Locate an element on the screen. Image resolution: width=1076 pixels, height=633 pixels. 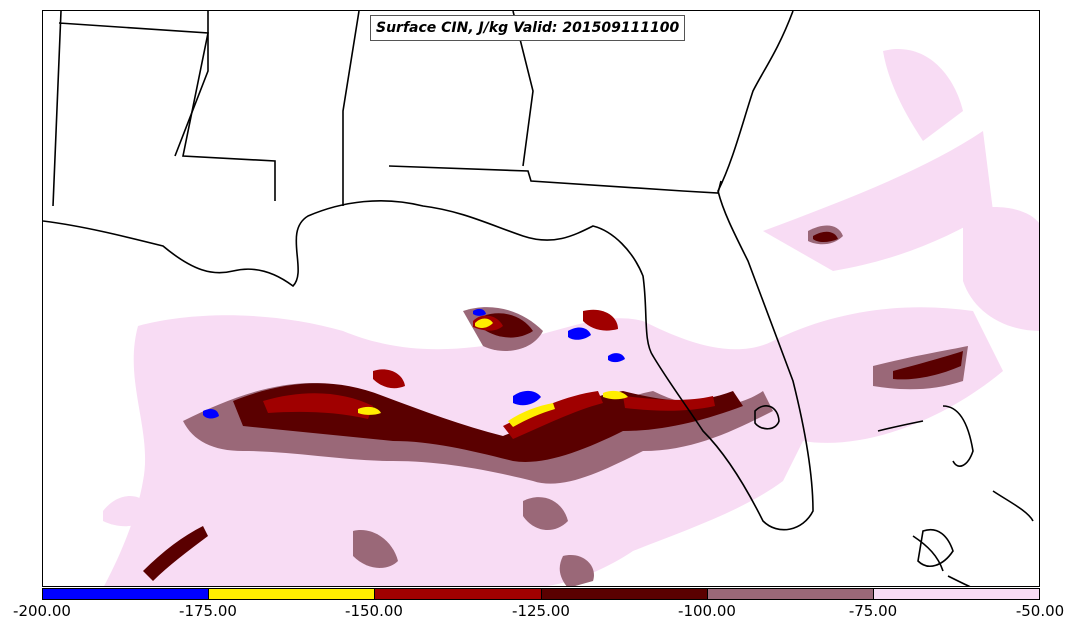
colorbar-tick-label: -50.00 is located at coordinates (1040, 611).